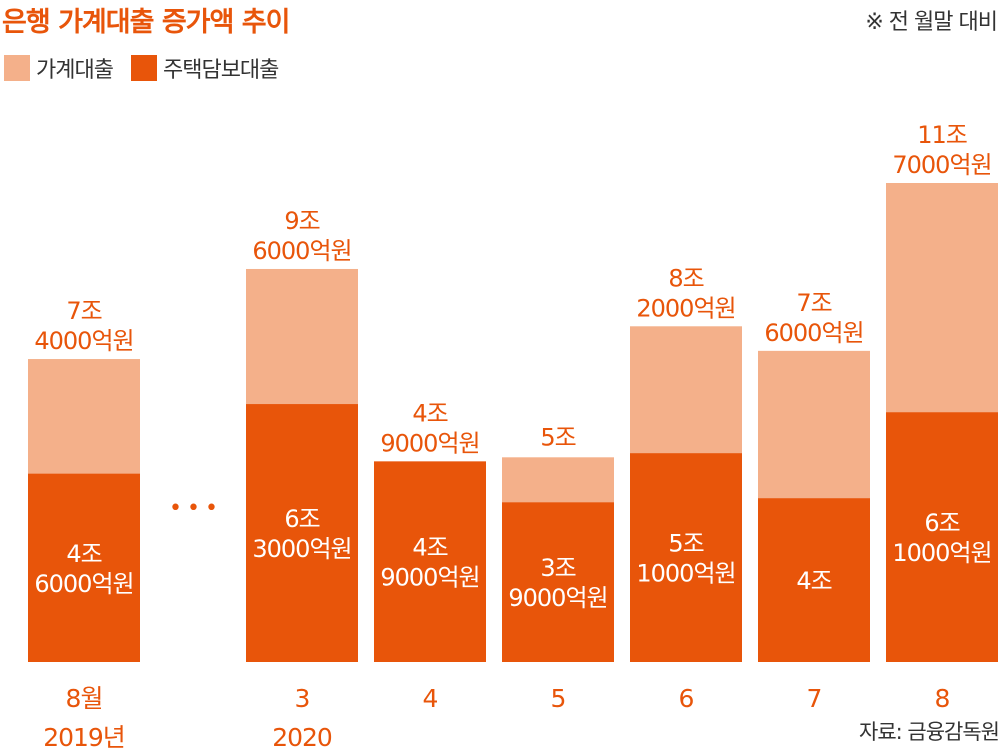 This screenshot has width=1003, height=748. Describe the element at coordinates (302, 735) in the screenshot. I see `x-year-label-2: 2020` at that location.